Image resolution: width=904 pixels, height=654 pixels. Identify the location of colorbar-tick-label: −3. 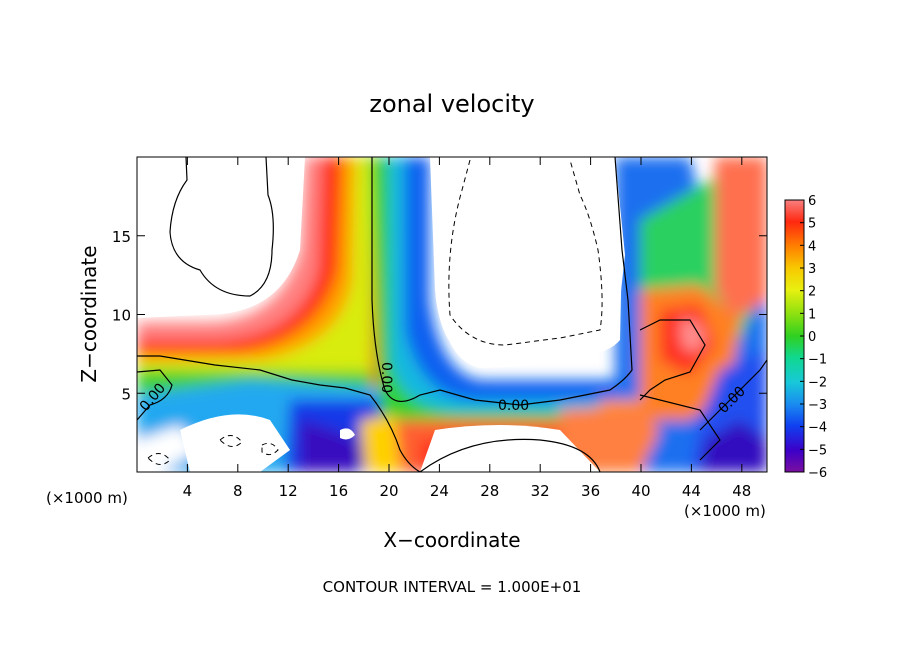
(817, 405).